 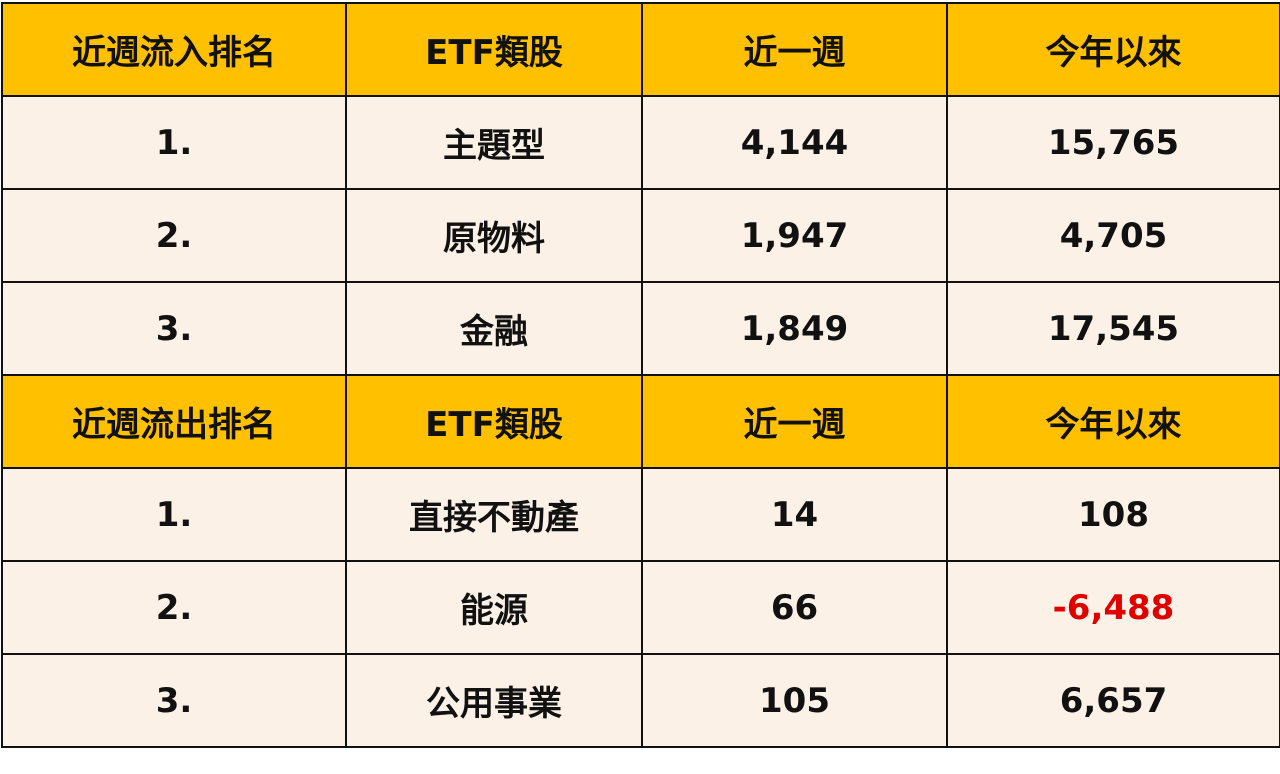 I want to click on data-cell: 1,849, so click(x=794, y=328).